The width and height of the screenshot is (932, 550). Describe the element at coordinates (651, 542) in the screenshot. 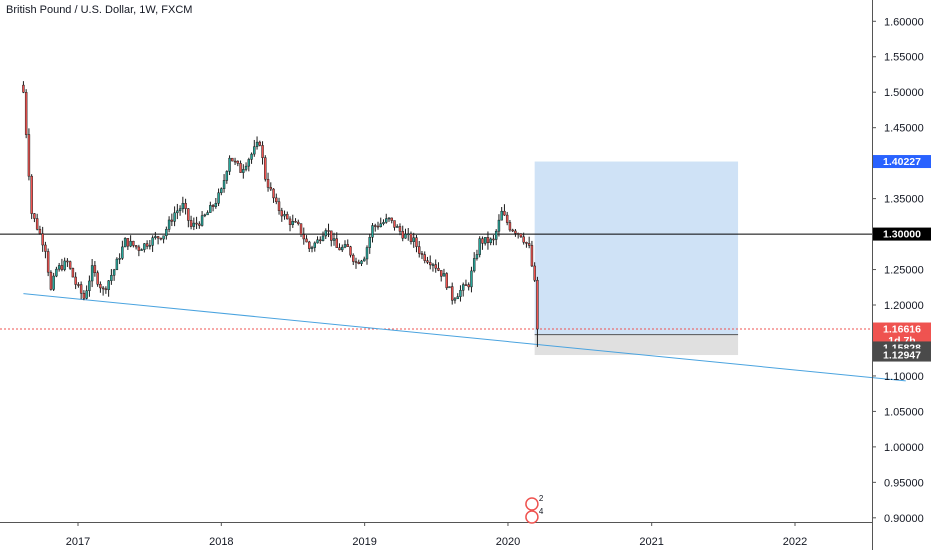

I see `x-tick-label: 2021` at that location.